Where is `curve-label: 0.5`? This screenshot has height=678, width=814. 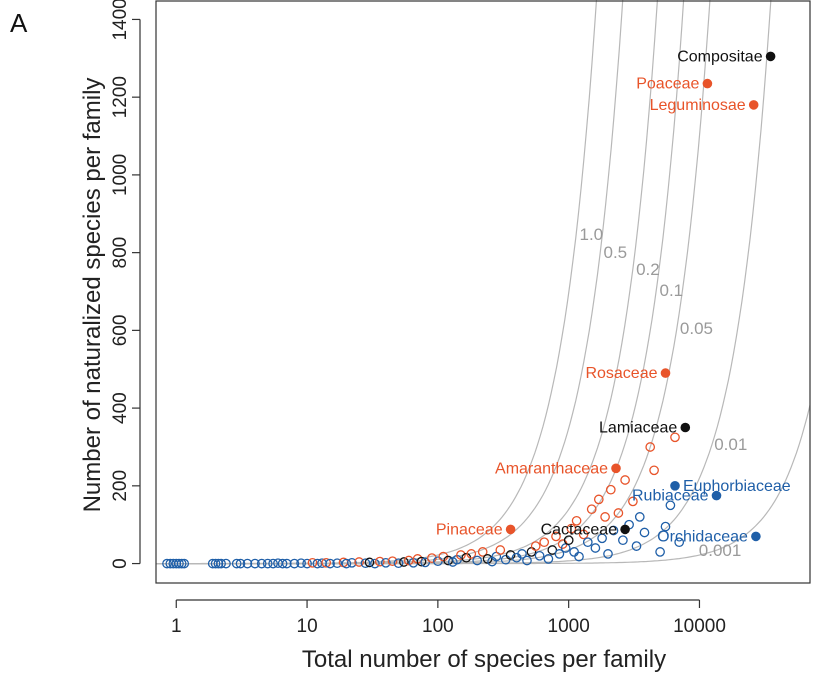
curve-label: 0.5 is located at coordinates (616, 252).